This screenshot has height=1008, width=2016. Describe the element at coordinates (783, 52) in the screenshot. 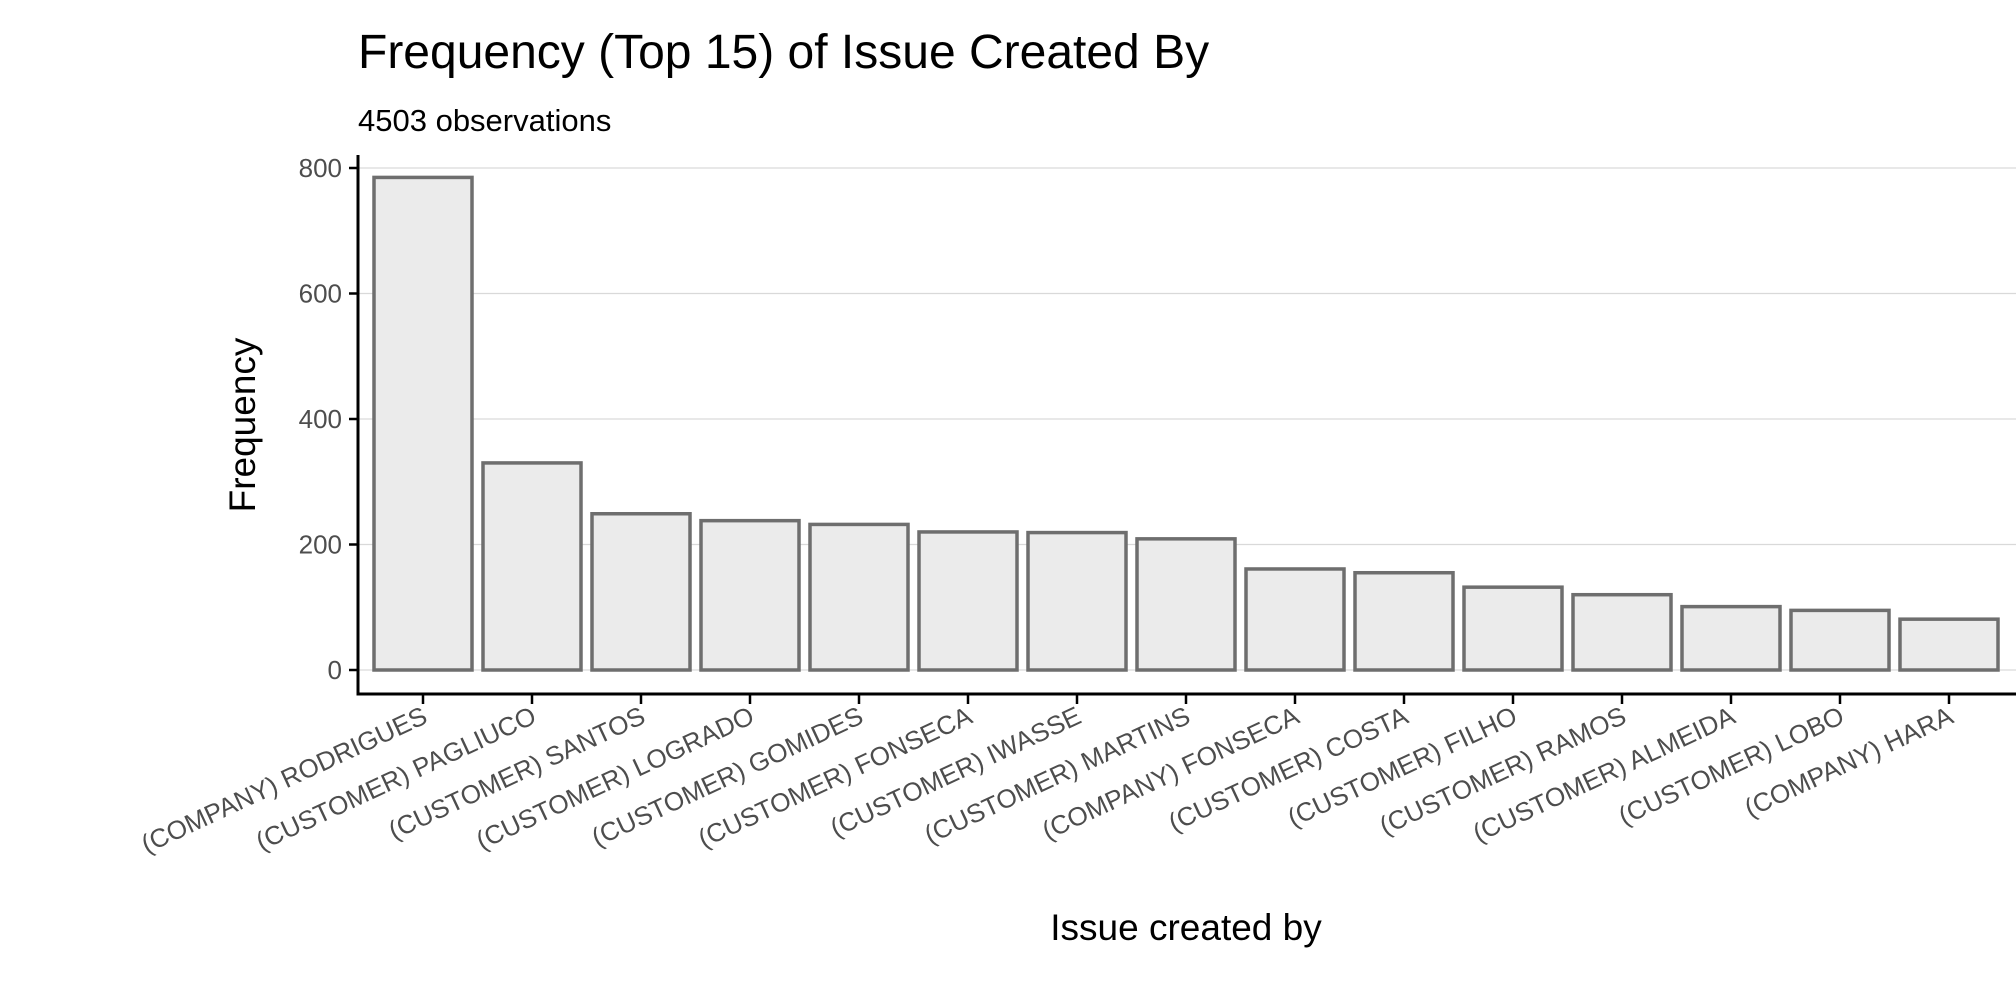

I see `chart-title: Frequency (Top 15) of Issue Created By` at that location.